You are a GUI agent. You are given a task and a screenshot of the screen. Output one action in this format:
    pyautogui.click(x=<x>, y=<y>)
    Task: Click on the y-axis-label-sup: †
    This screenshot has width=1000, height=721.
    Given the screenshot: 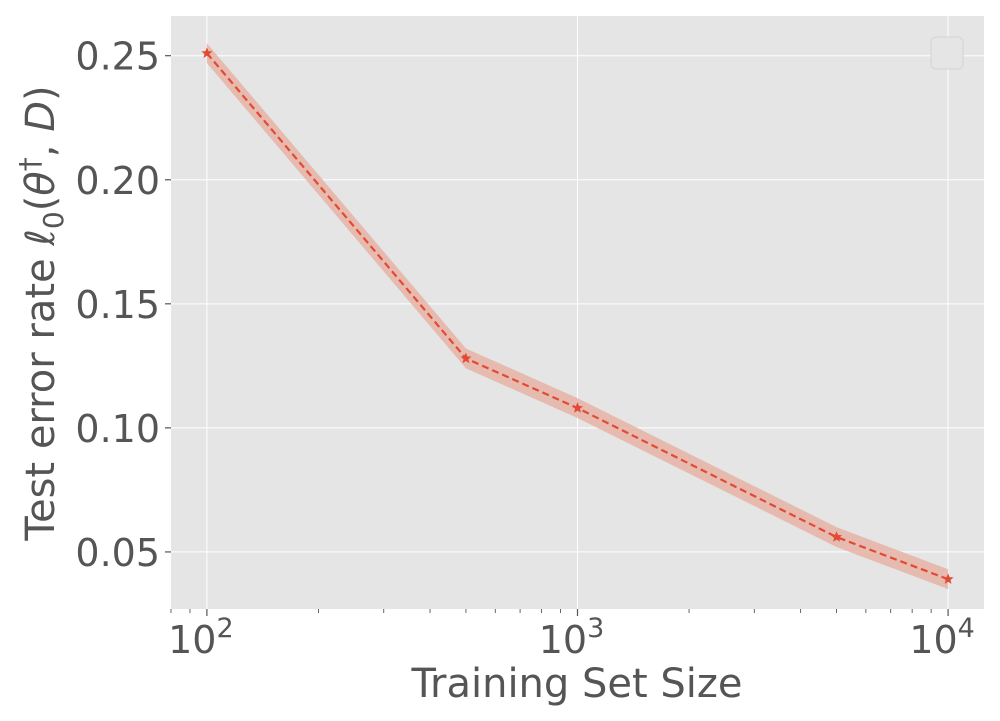 What is the action you would take?
    pyautogui.click(x=29, y=164)
    